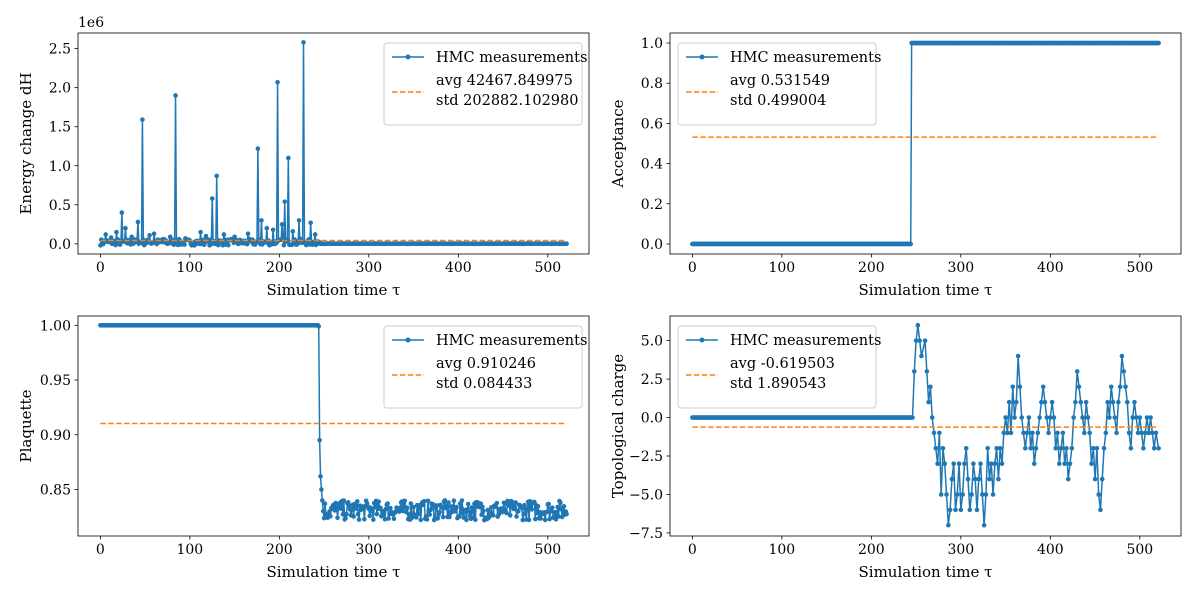  Describe the element at coordinates (333, 423) in the screenshot. I see `series-hmc` at that location.